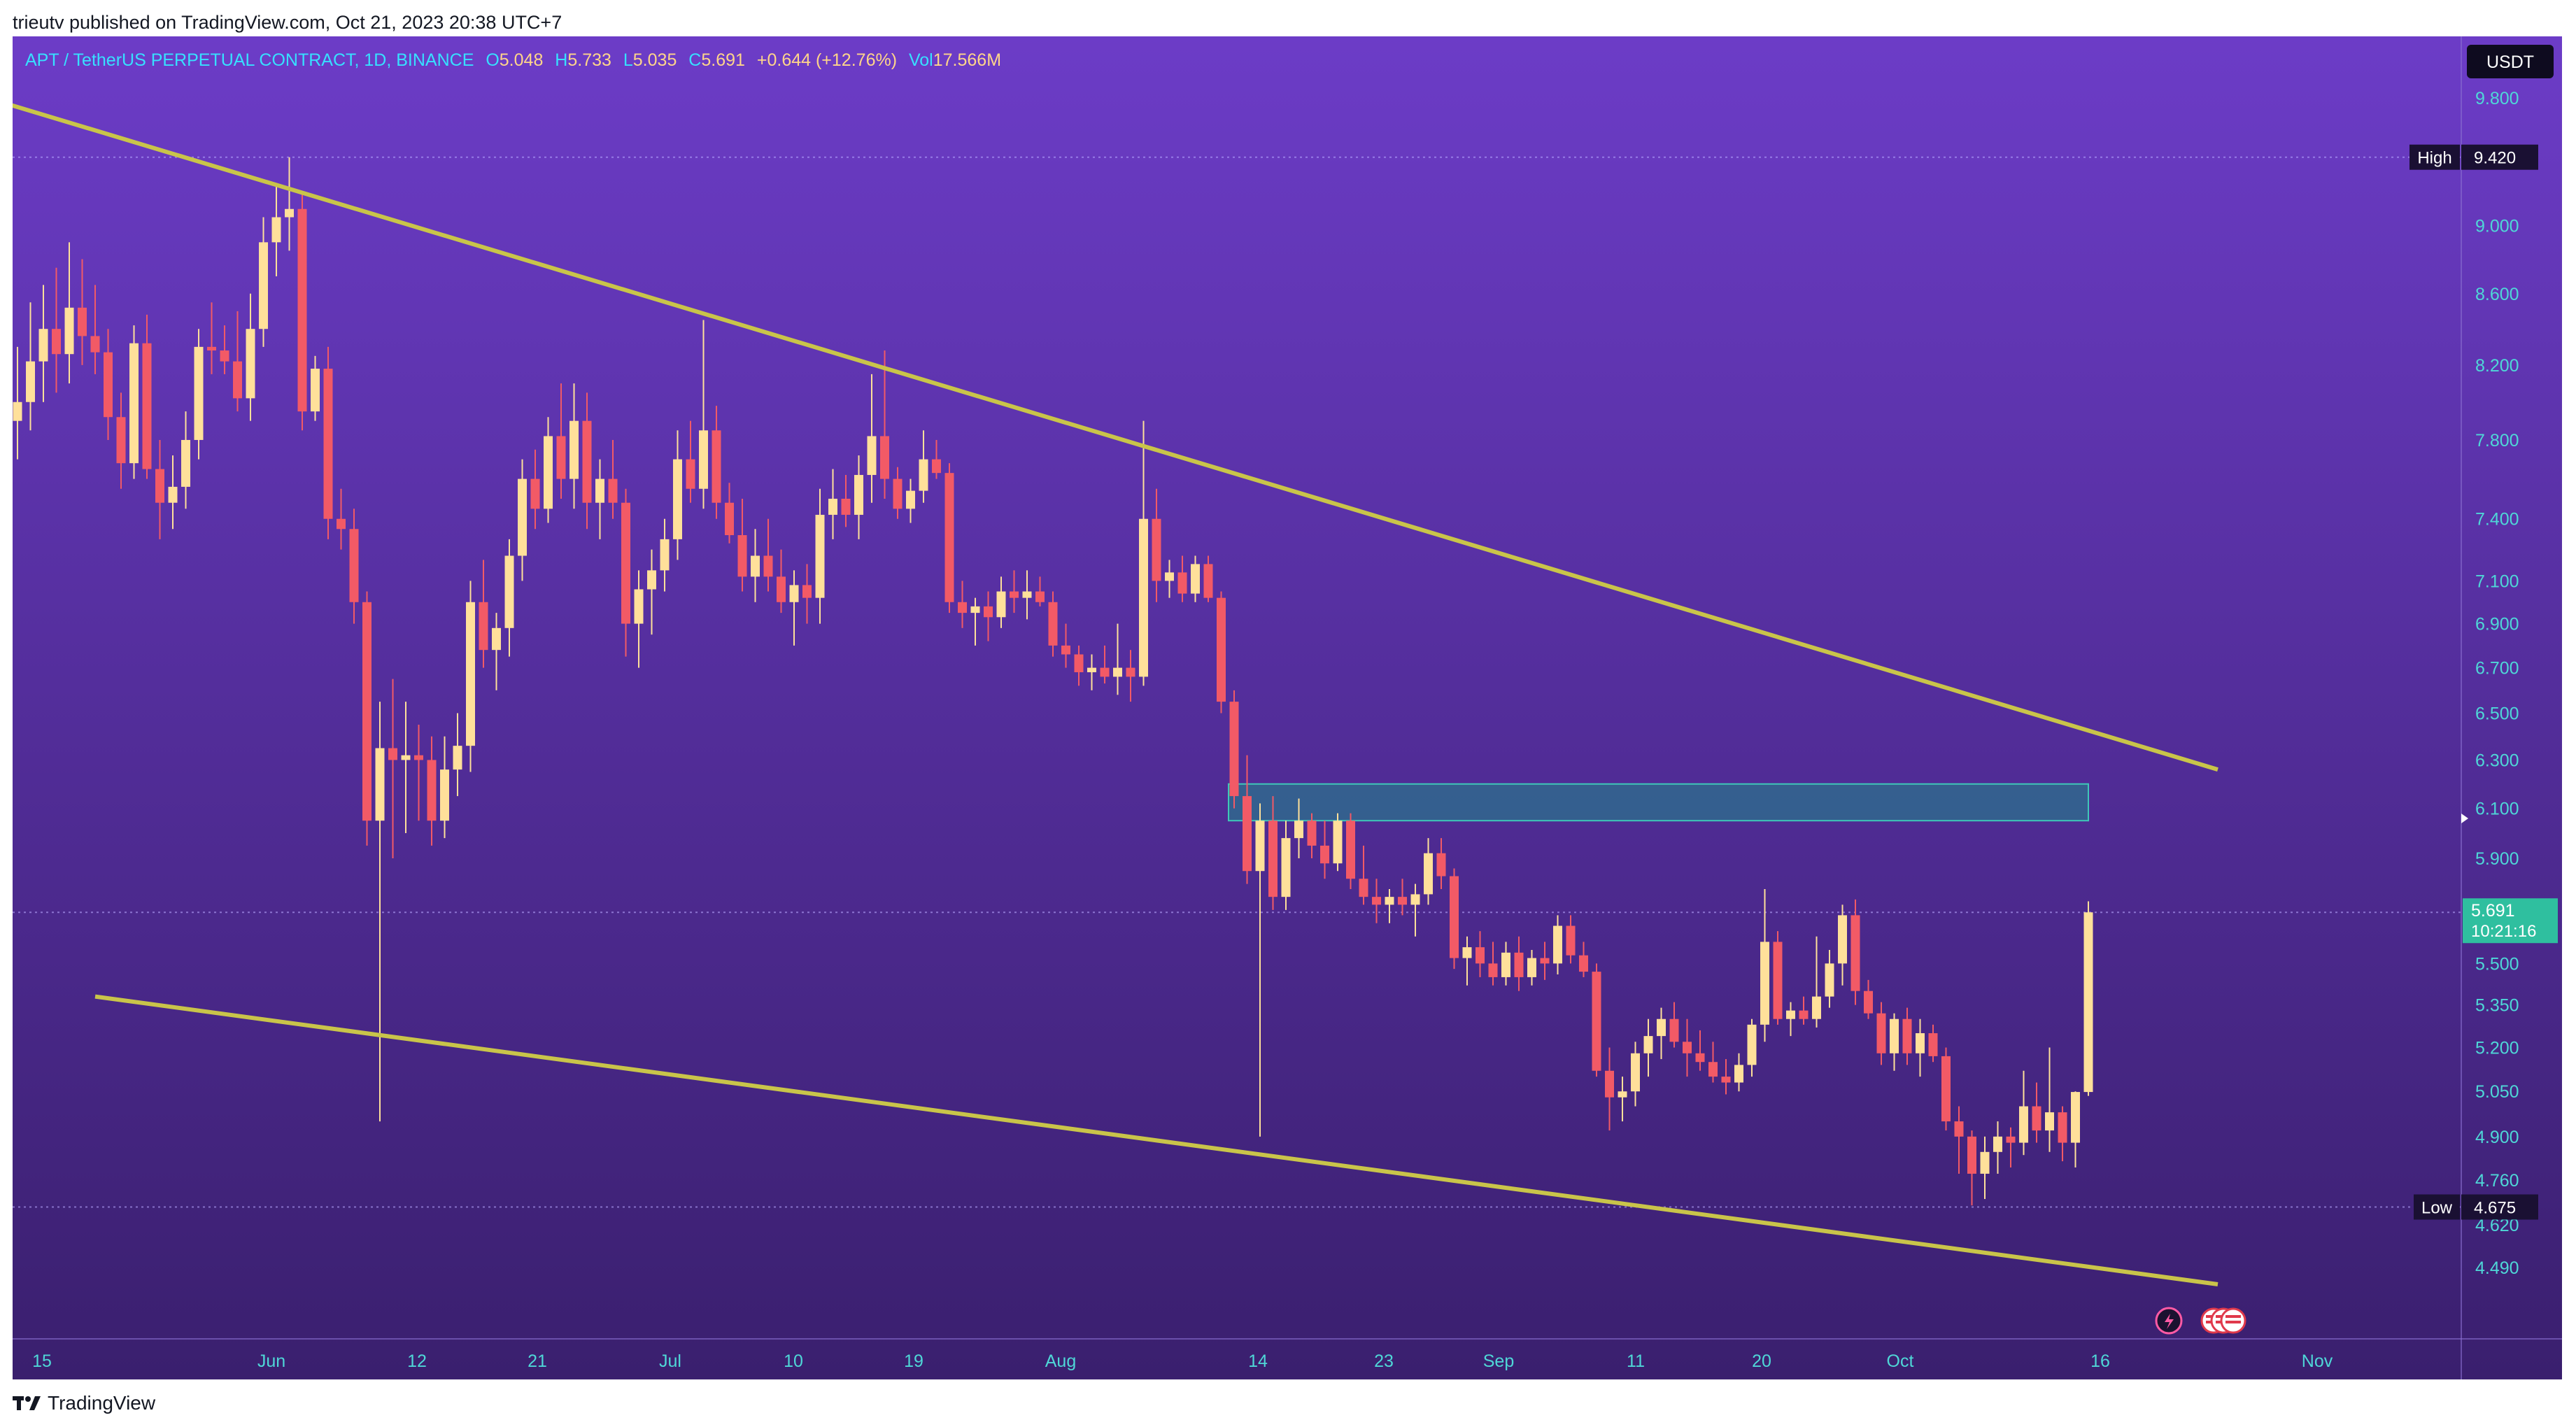  What do you see at coordinates (561, 60) in the screenshot?
I see `high-label: H` at bounding box center [561, 60].